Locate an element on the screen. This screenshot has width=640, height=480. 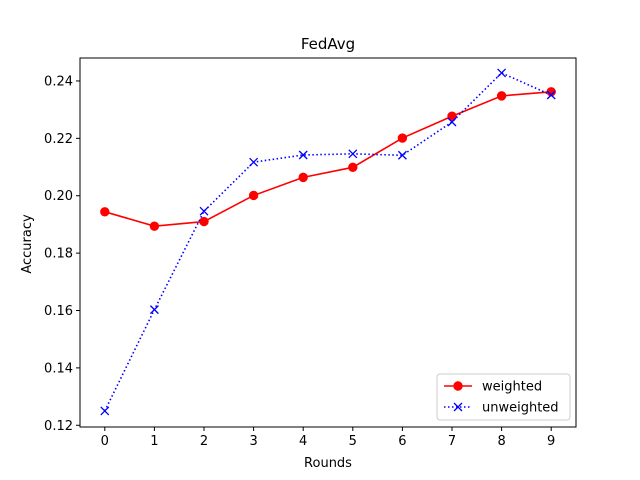
y-tick-label: 0.24 is located at coordinates (58, 81).